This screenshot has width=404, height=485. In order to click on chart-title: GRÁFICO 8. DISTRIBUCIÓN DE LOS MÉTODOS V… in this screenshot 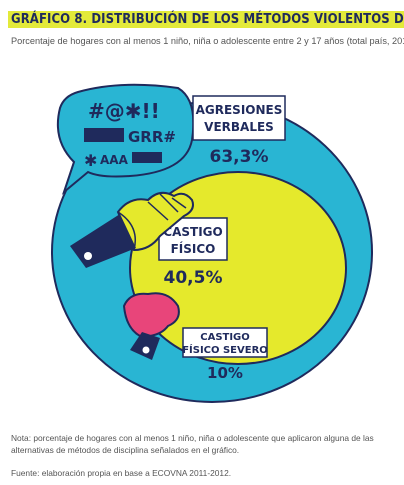, I will do `click(206, 19)`.